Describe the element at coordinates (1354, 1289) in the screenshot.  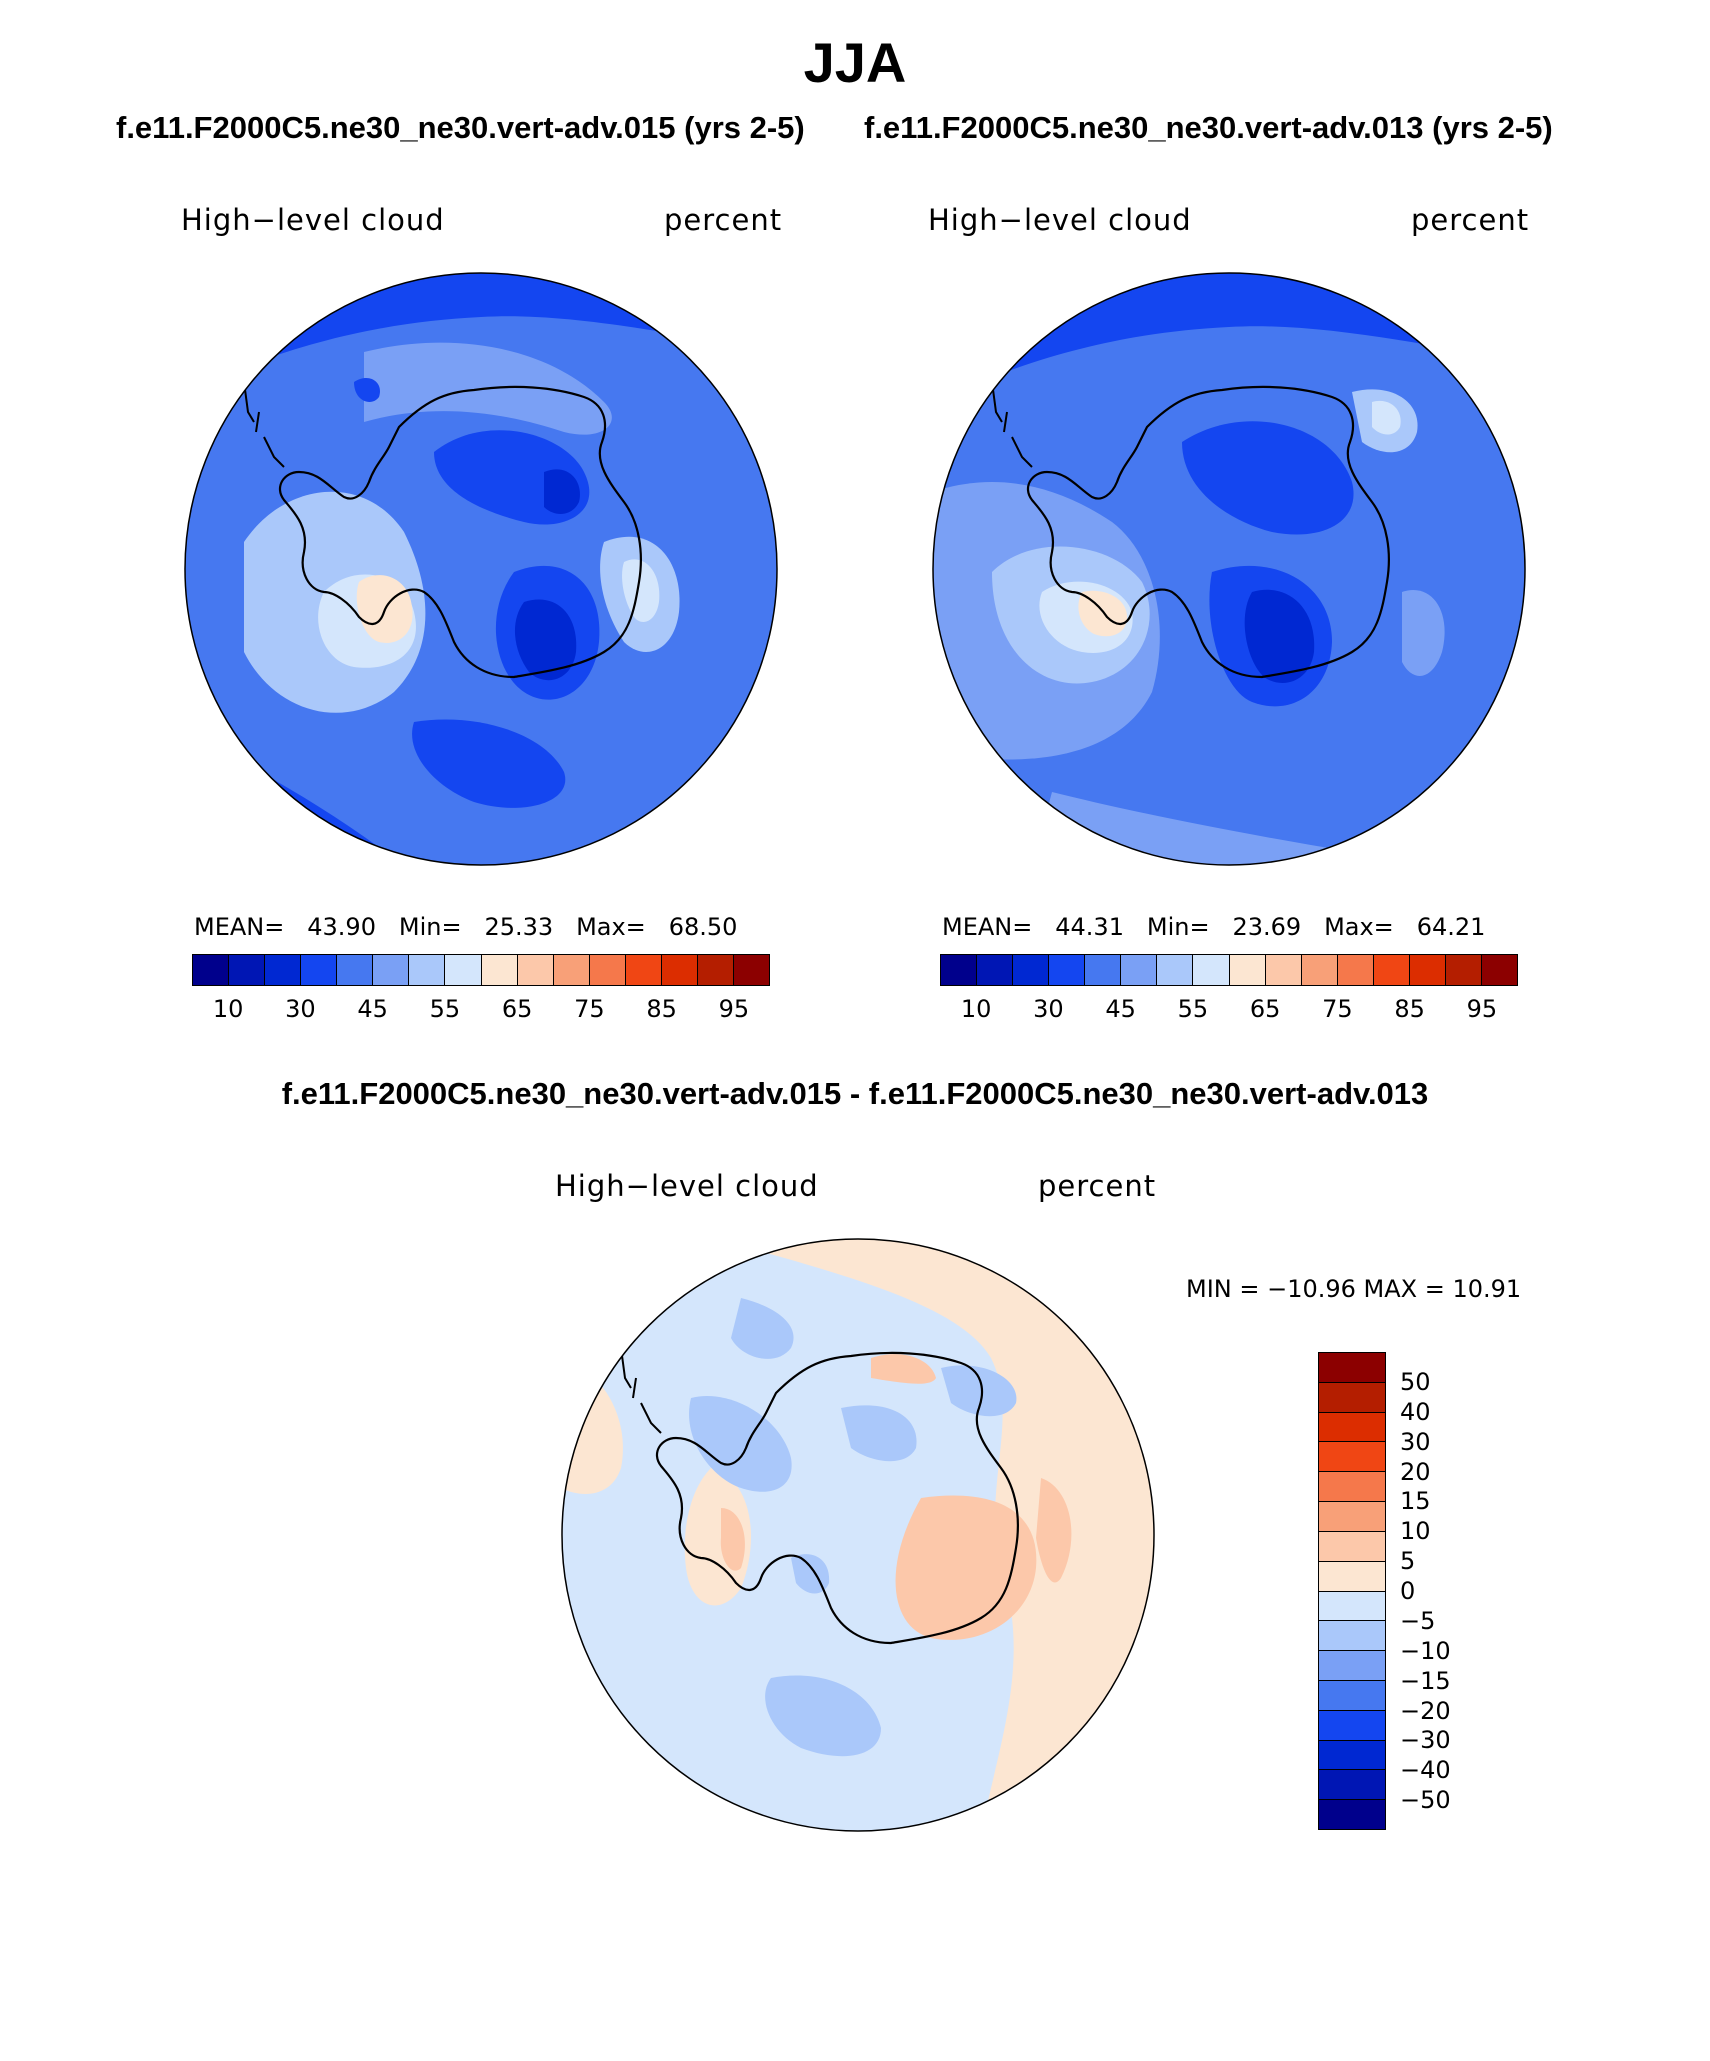
I see `diff-min-max-stats: MIN = −10.96 MAX = 10.91` at that location.